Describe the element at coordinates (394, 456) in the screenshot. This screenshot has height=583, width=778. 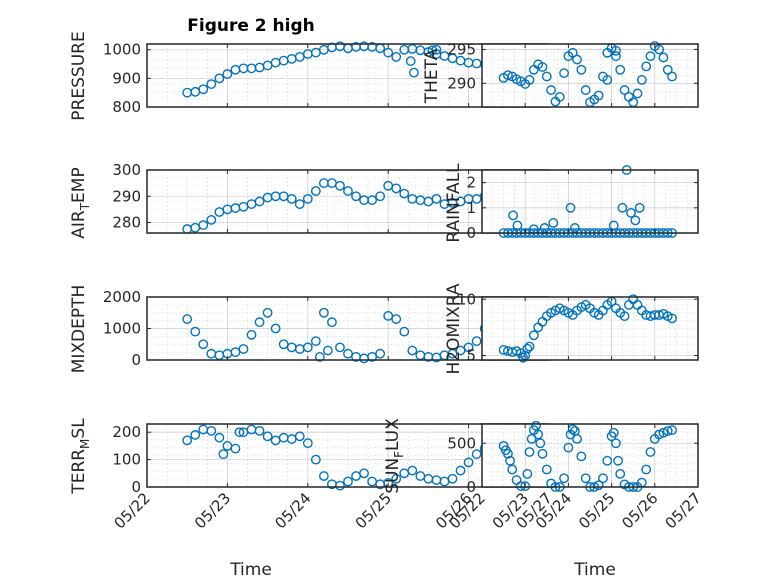
I see `y-axis-label-sun-flux: SUNFLUX` at that location.